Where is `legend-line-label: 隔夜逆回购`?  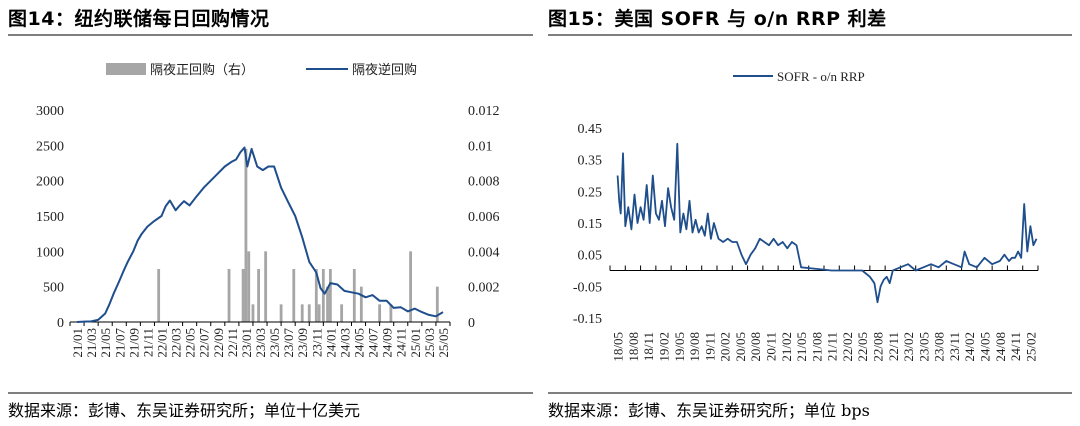
legend-line-label: 隔夜逆回购 is located at coordinates (384, 69).